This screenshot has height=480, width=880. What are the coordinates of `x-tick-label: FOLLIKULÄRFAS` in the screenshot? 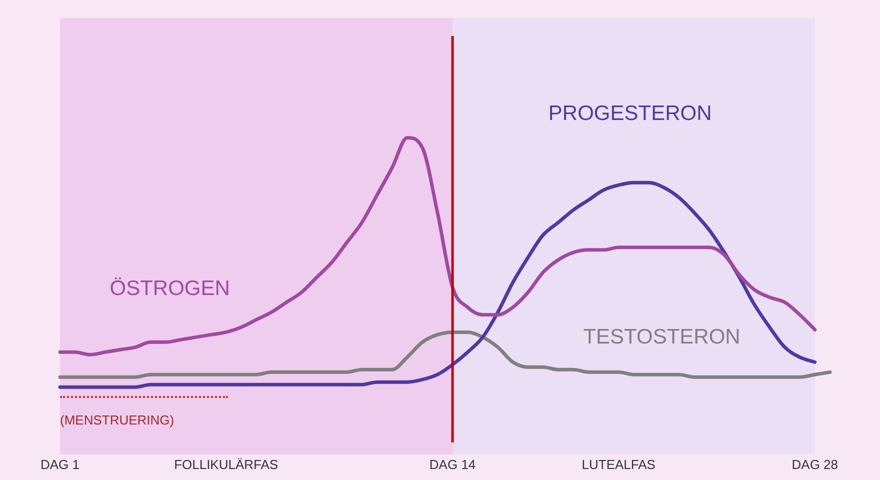 It's located at (226, 464).